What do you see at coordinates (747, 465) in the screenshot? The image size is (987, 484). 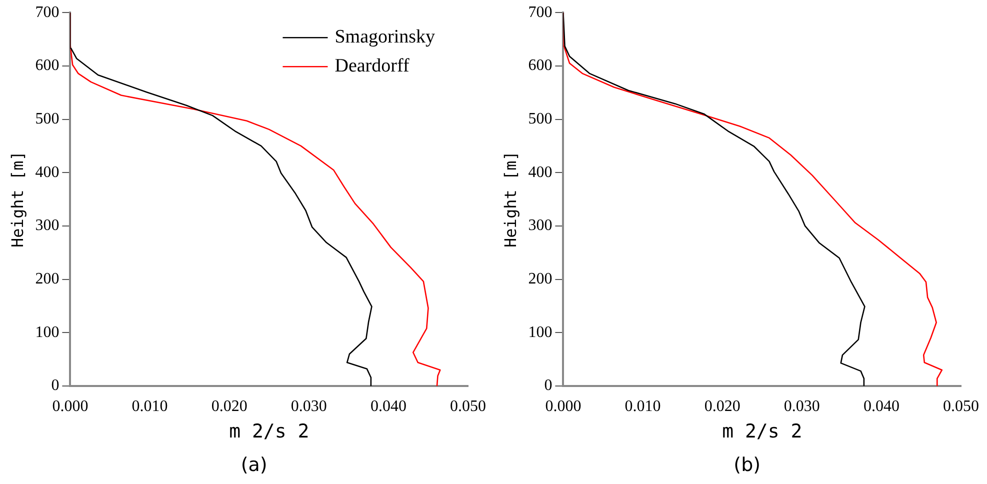 I see `text: (b)` at bounding box center [747, 465].